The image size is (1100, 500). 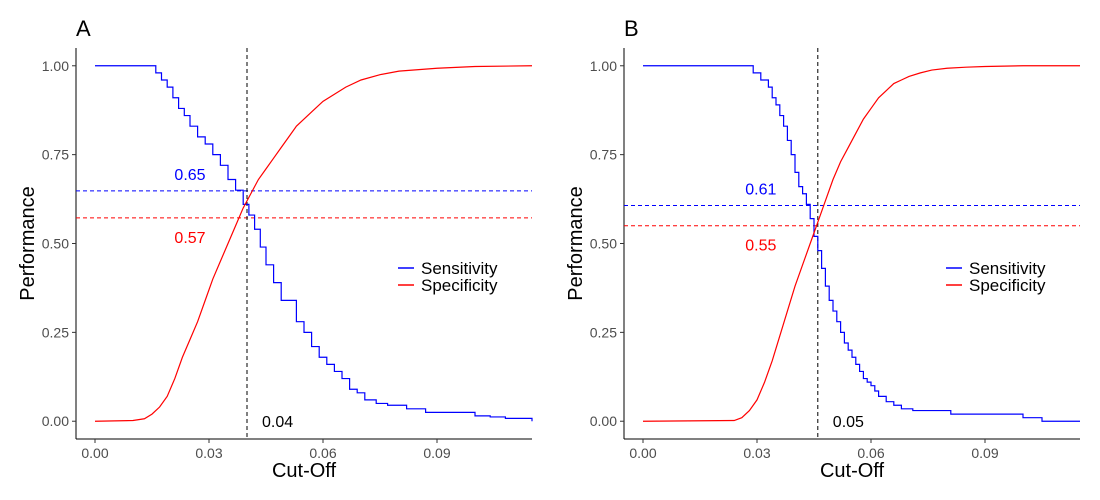 What do you see at coordinates (760, 189) in the screenshot?
I see `sensitivity-value-label: 0.61` at bounding box center [760, 189].